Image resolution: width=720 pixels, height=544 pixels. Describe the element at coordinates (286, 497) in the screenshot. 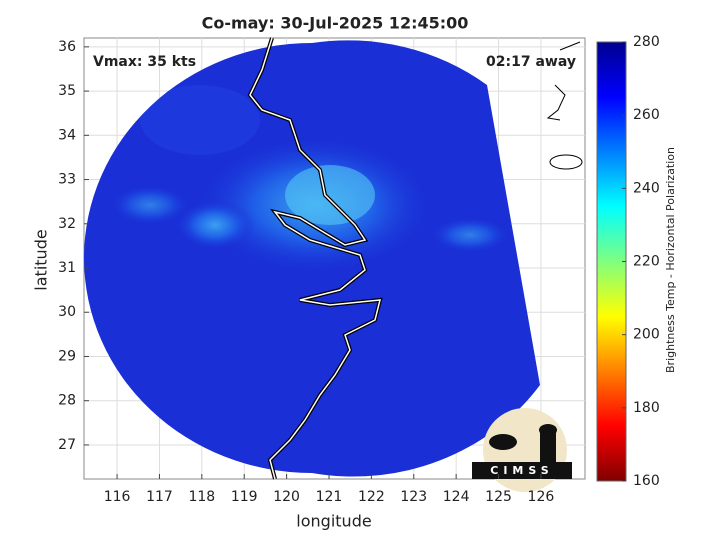

I see `x-tick-label: 120` at that location.